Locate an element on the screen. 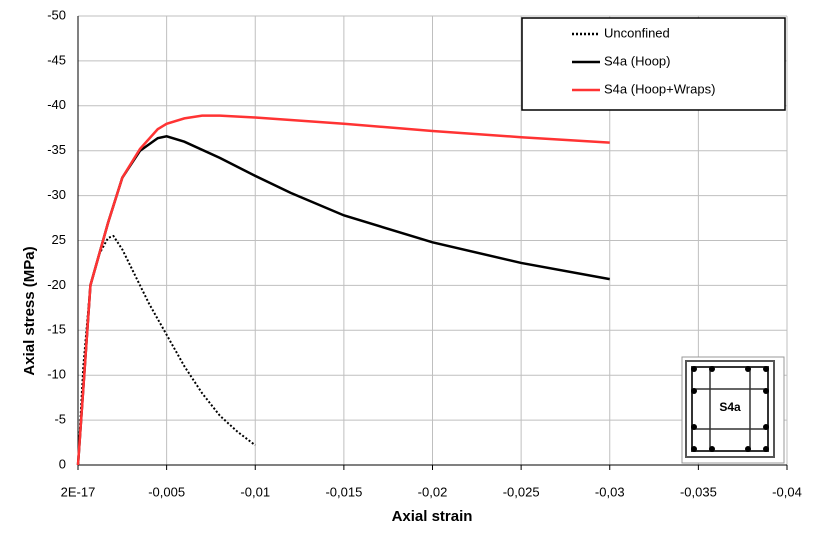 The width and height of the screenshot is (814, 533). x-tick-label: -0,015 is located at coordinates (343, 491).